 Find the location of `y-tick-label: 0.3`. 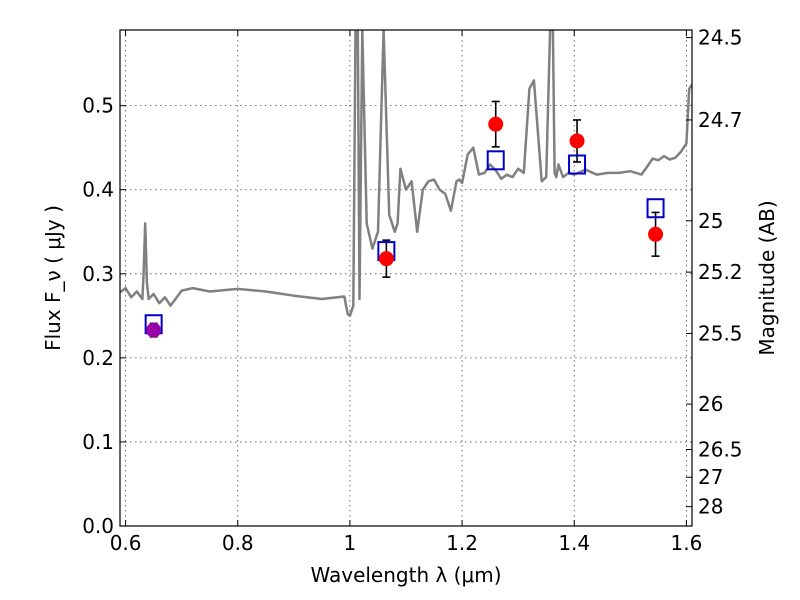

y-tick-label: 0.3 is located at coordinates (98, 274).